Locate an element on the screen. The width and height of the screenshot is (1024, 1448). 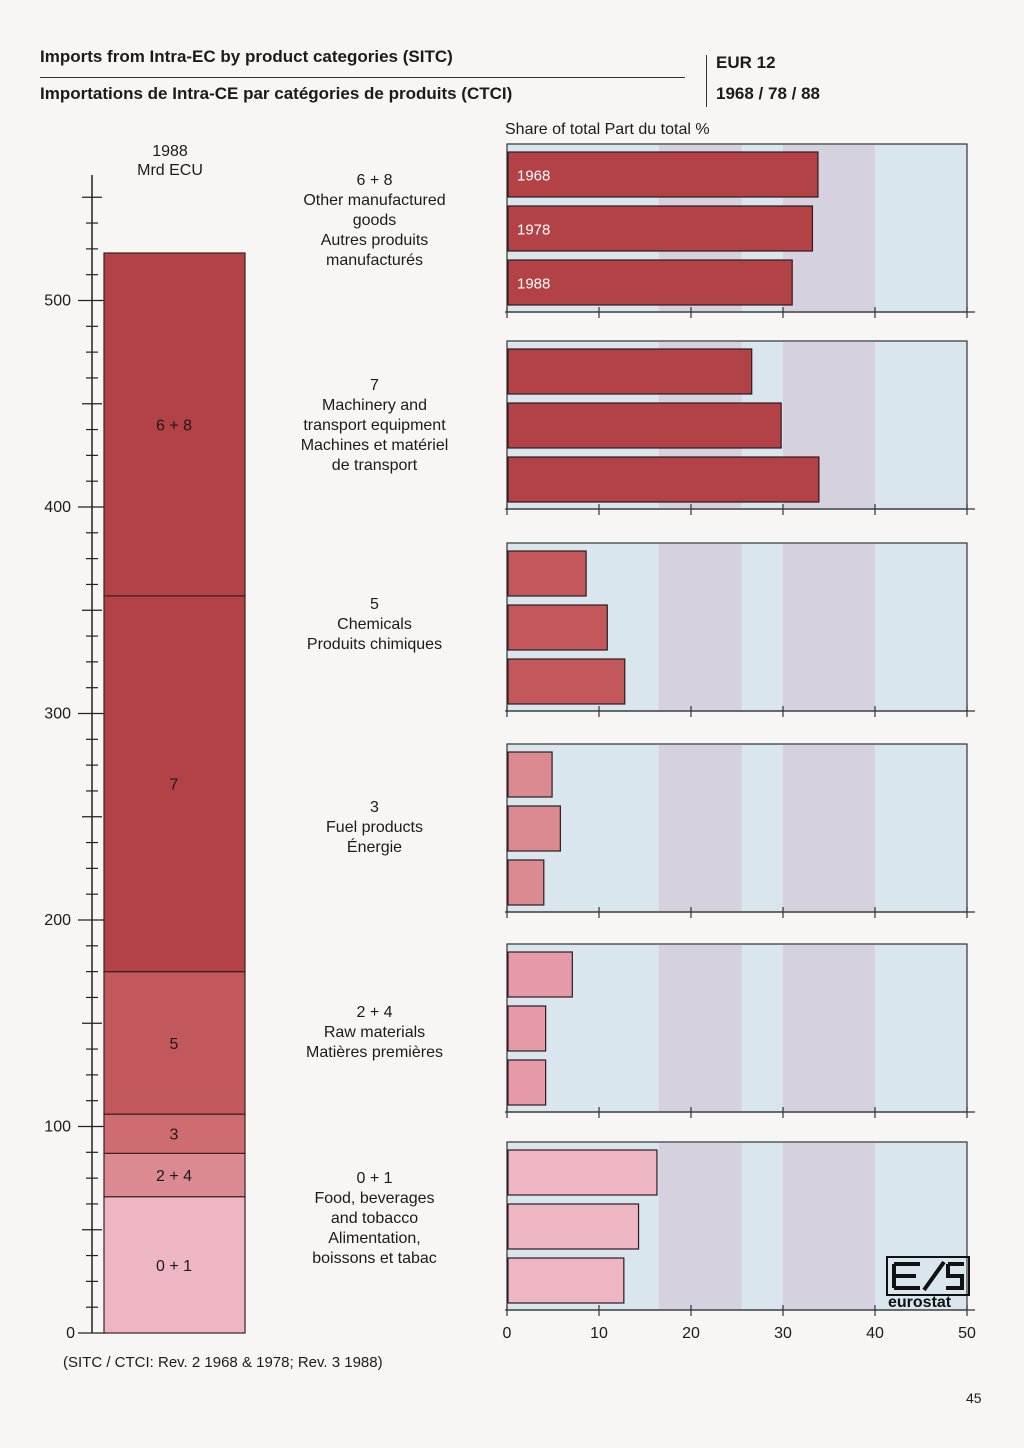
category-label-line: Produits chimiques is located at coordinates (374, 644).